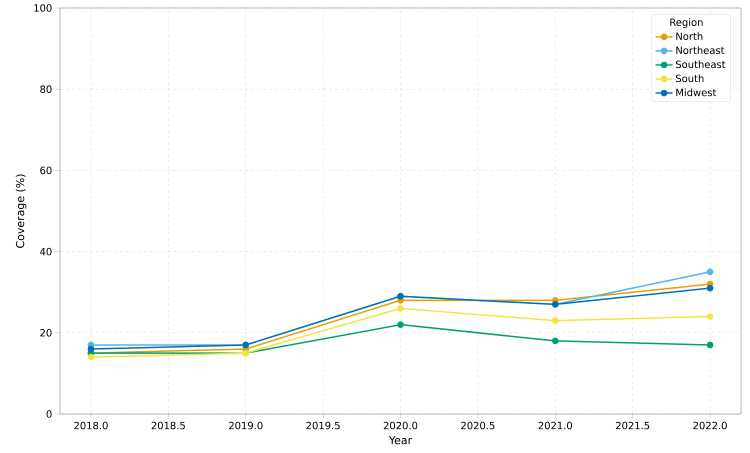 Image resolution: width=750 pixels, height=453 pixels. What do you see at coordinates (21, 211) in the screenshot?
I see `y-axis-title: Coverage (%)` at bounding box center [21, 211].